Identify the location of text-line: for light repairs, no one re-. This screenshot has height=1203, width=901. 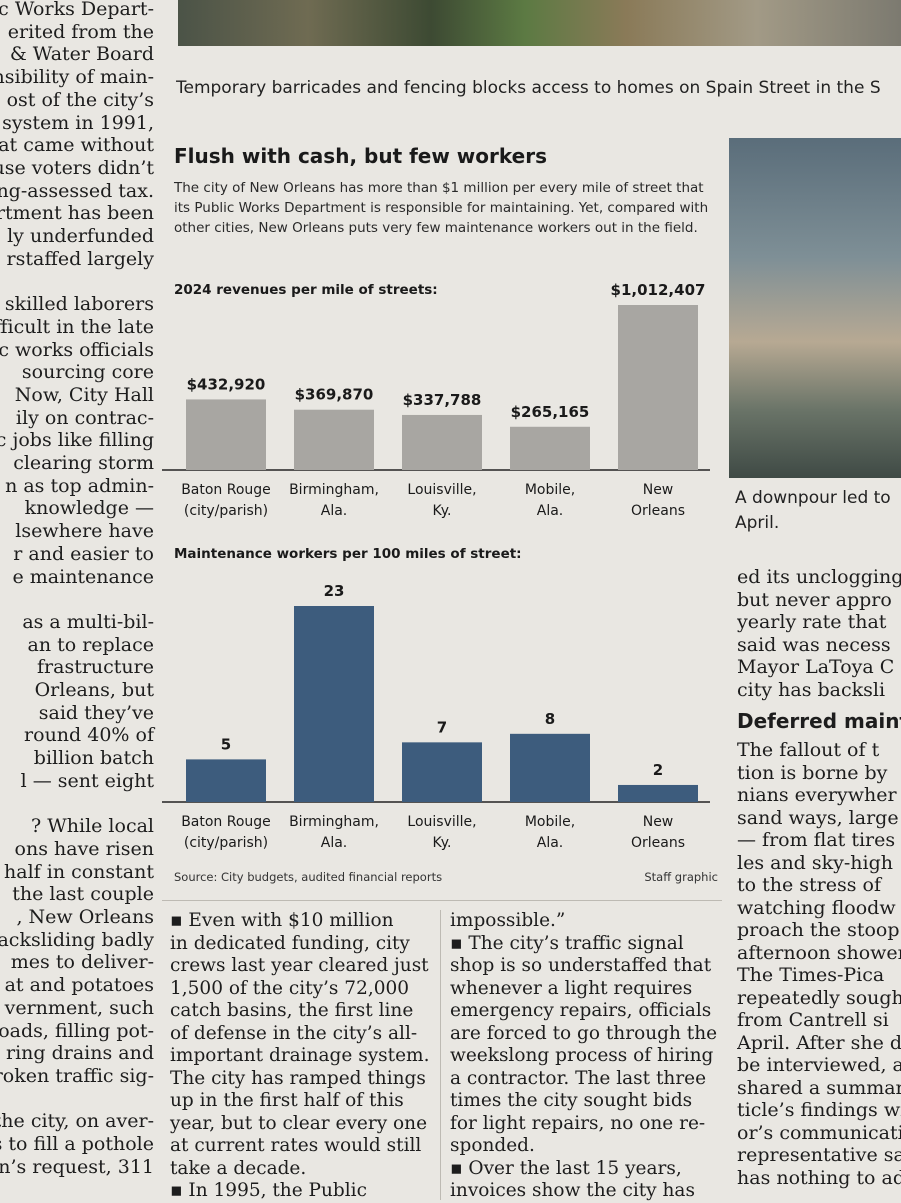
(578, 1123).